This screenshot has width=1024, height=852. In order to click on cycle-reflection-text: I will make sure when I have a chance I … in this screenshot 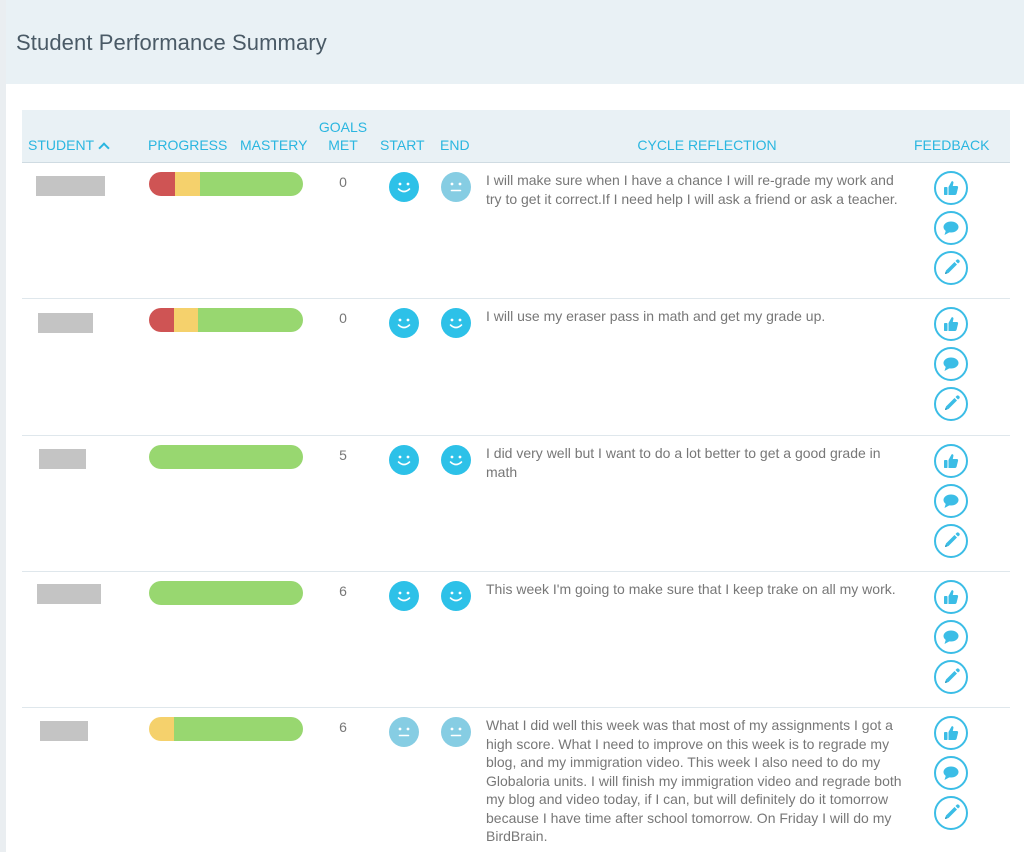, I will do `click(692, 189)`.